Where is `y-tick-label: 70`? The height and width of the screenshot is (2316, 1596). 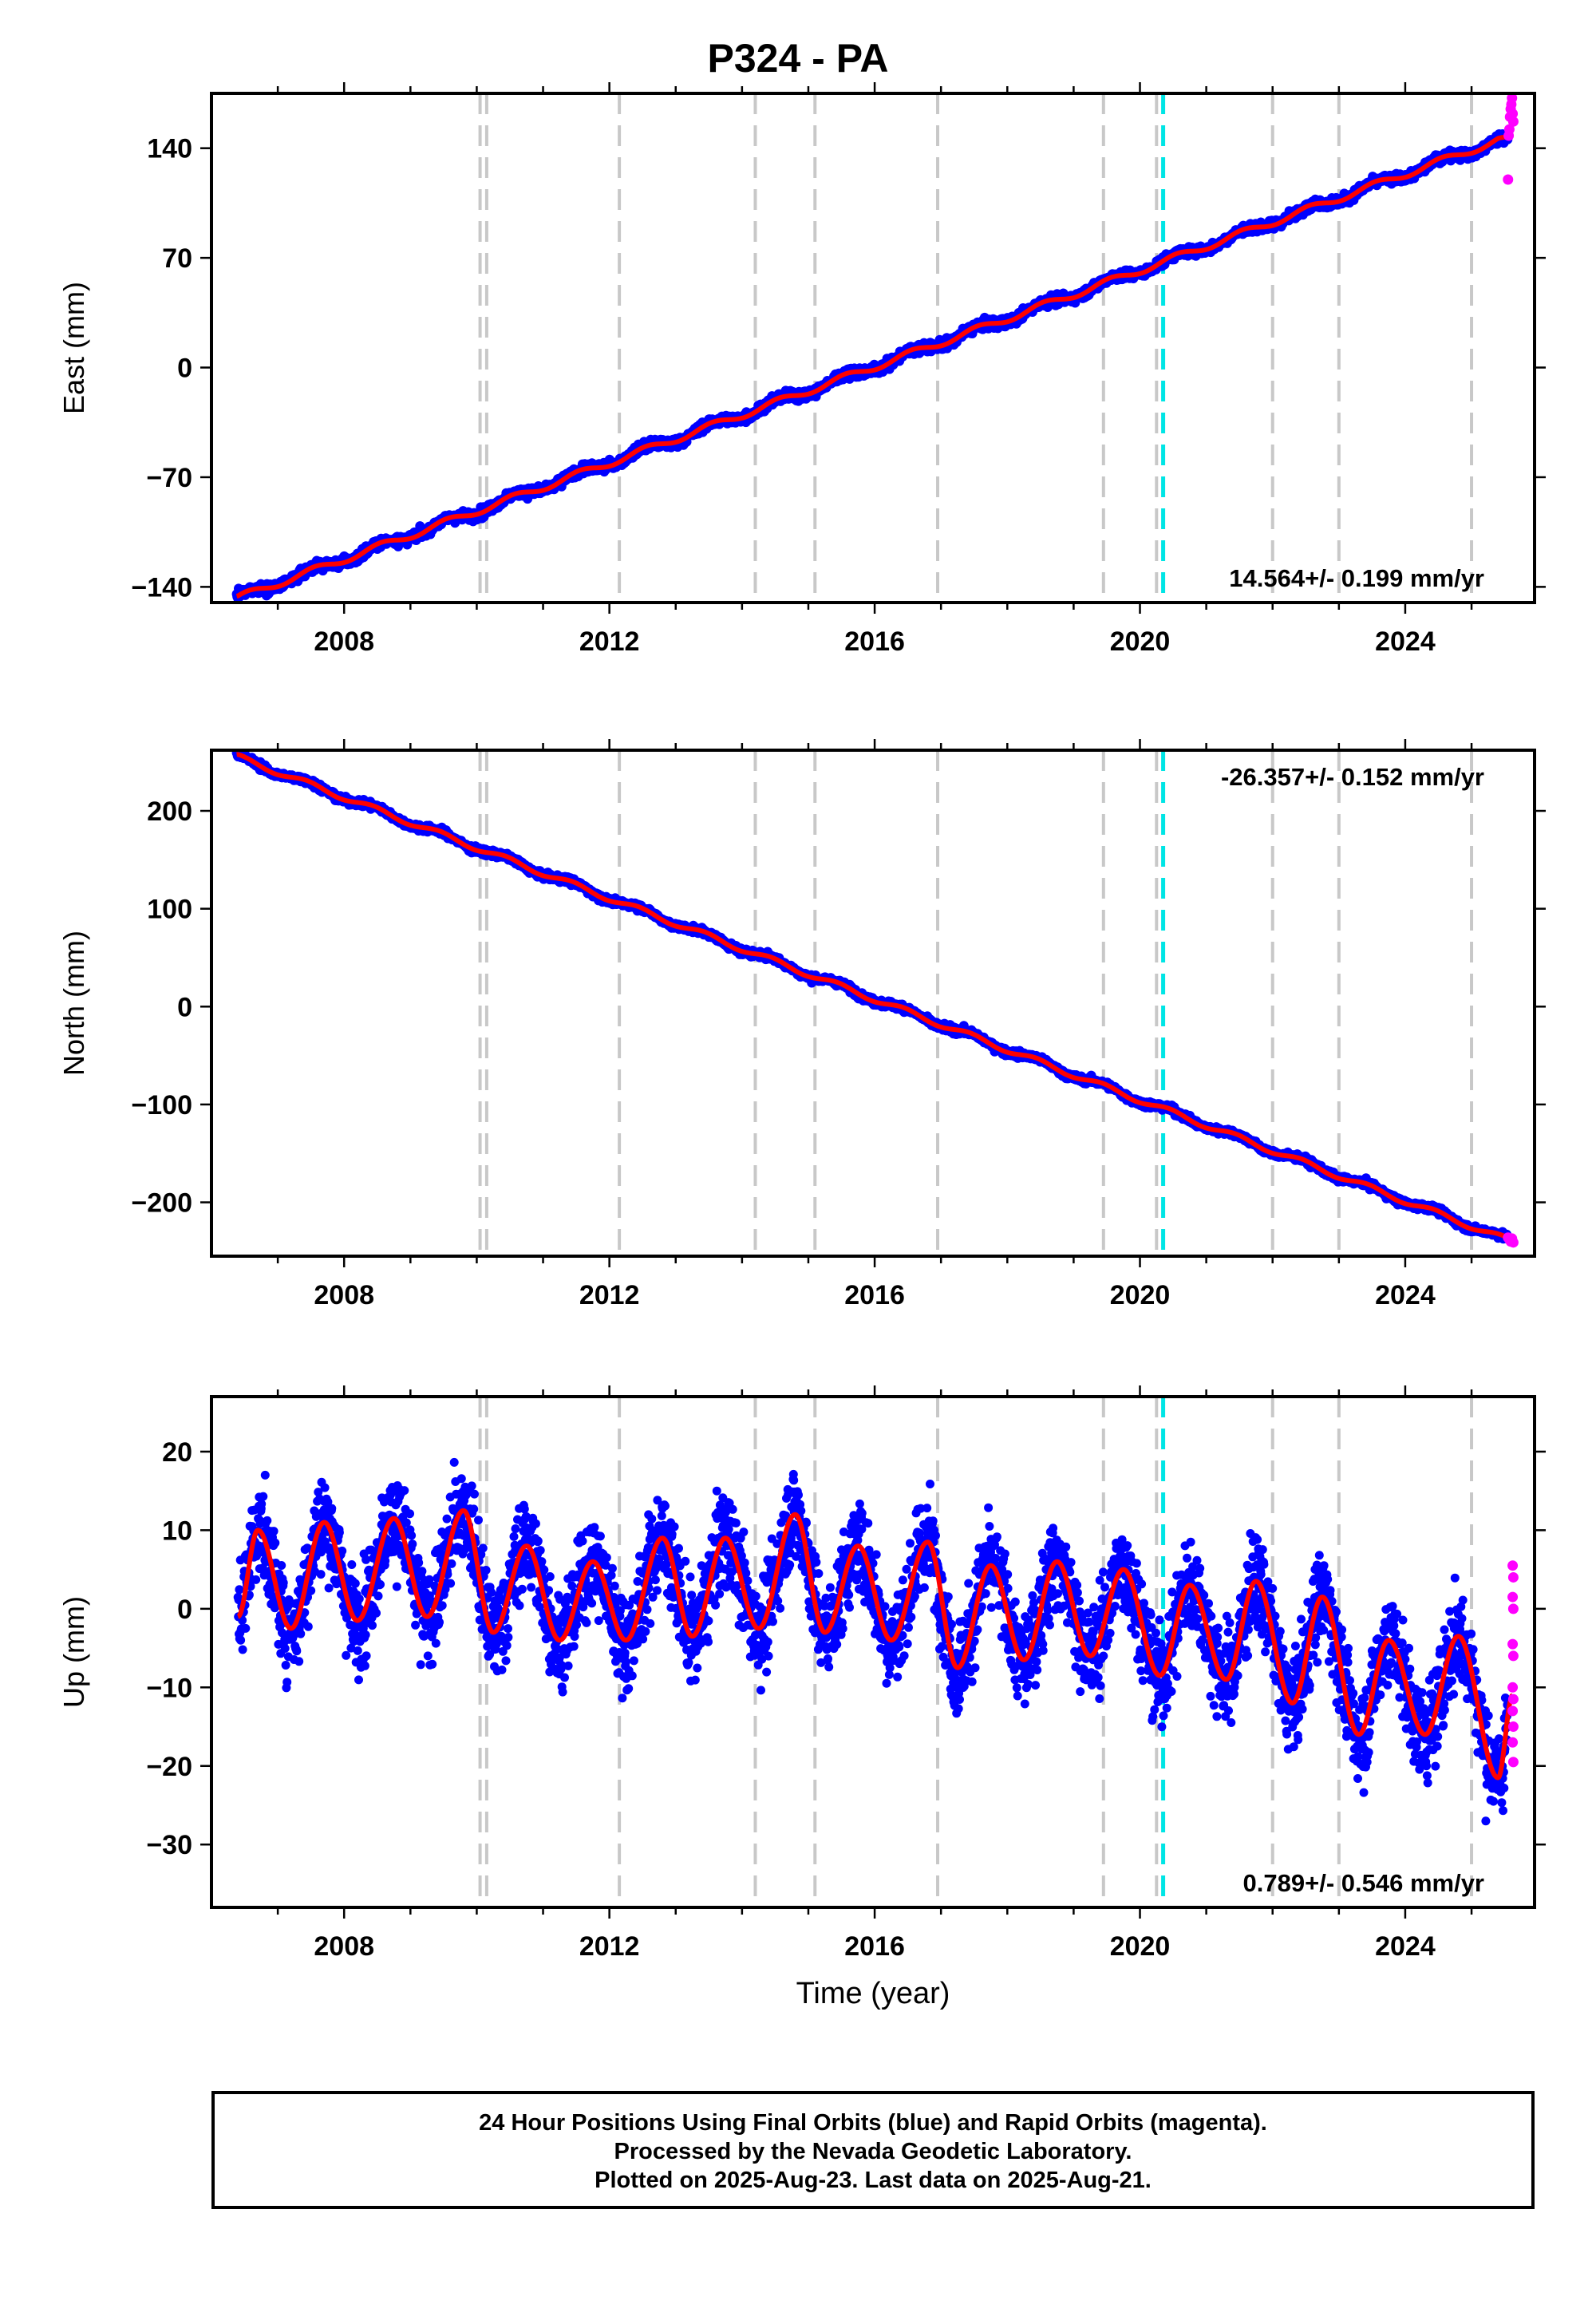 y-tick-label: 70 is located at coordinates (177, 258).